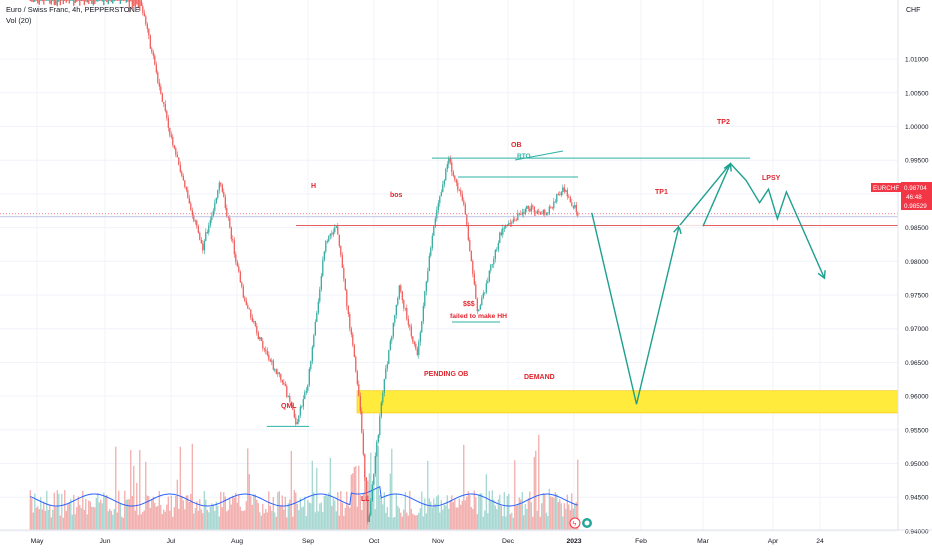 Image resolution: width=932 pixels, height=555 pixels. What do you see at coordinates (427, 541) in the screenshot?
I see `time-axis: May Jun Jul Aug Sep Oct Nov Dec 2023 Feb Mar Apr 24` at bounding box center [427, 541].